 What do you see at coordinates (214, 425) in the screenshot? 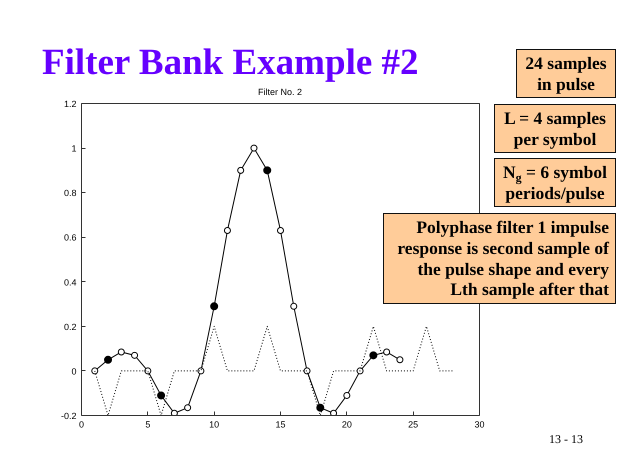
I see `x-tick-label: 10` at bounding box center [214, 425].